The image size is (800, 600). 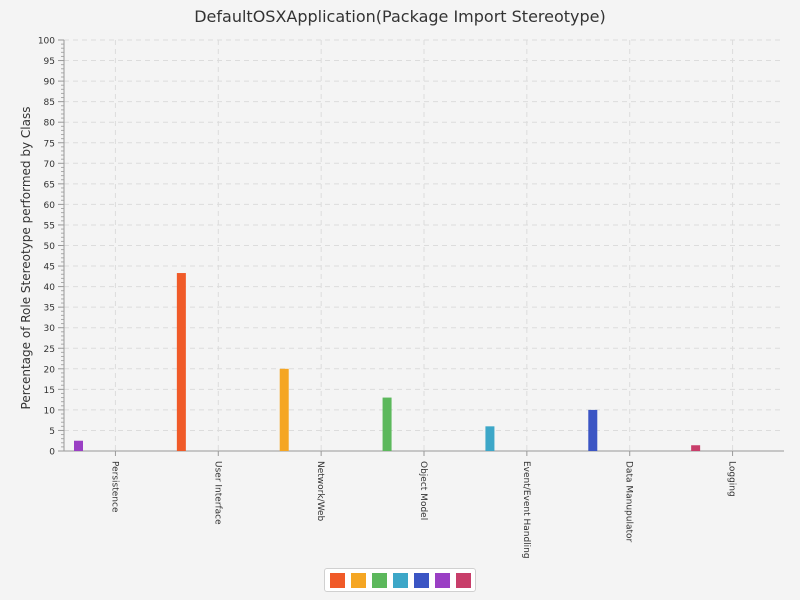 I want to click on y-tick-label: 10, so click(x=50, y=411).